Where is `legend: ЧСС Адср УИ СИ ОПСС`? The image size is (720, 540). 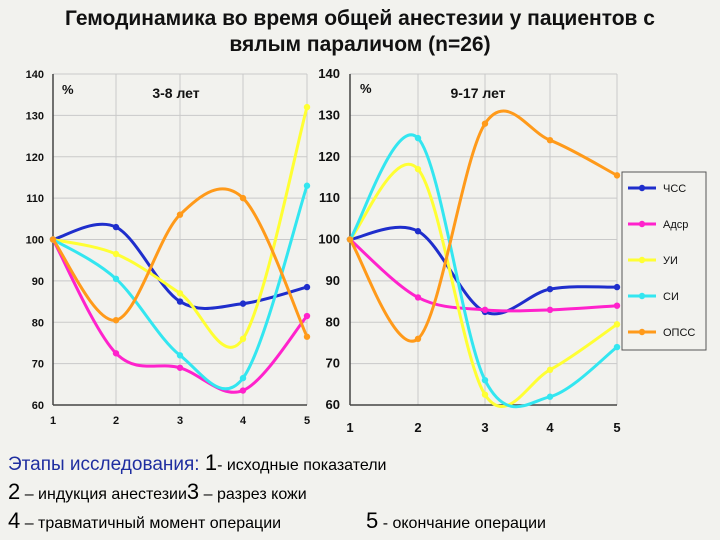
legend: ЧСС Адср УИ СИ ОПСС is located at coordinates (664, 261).